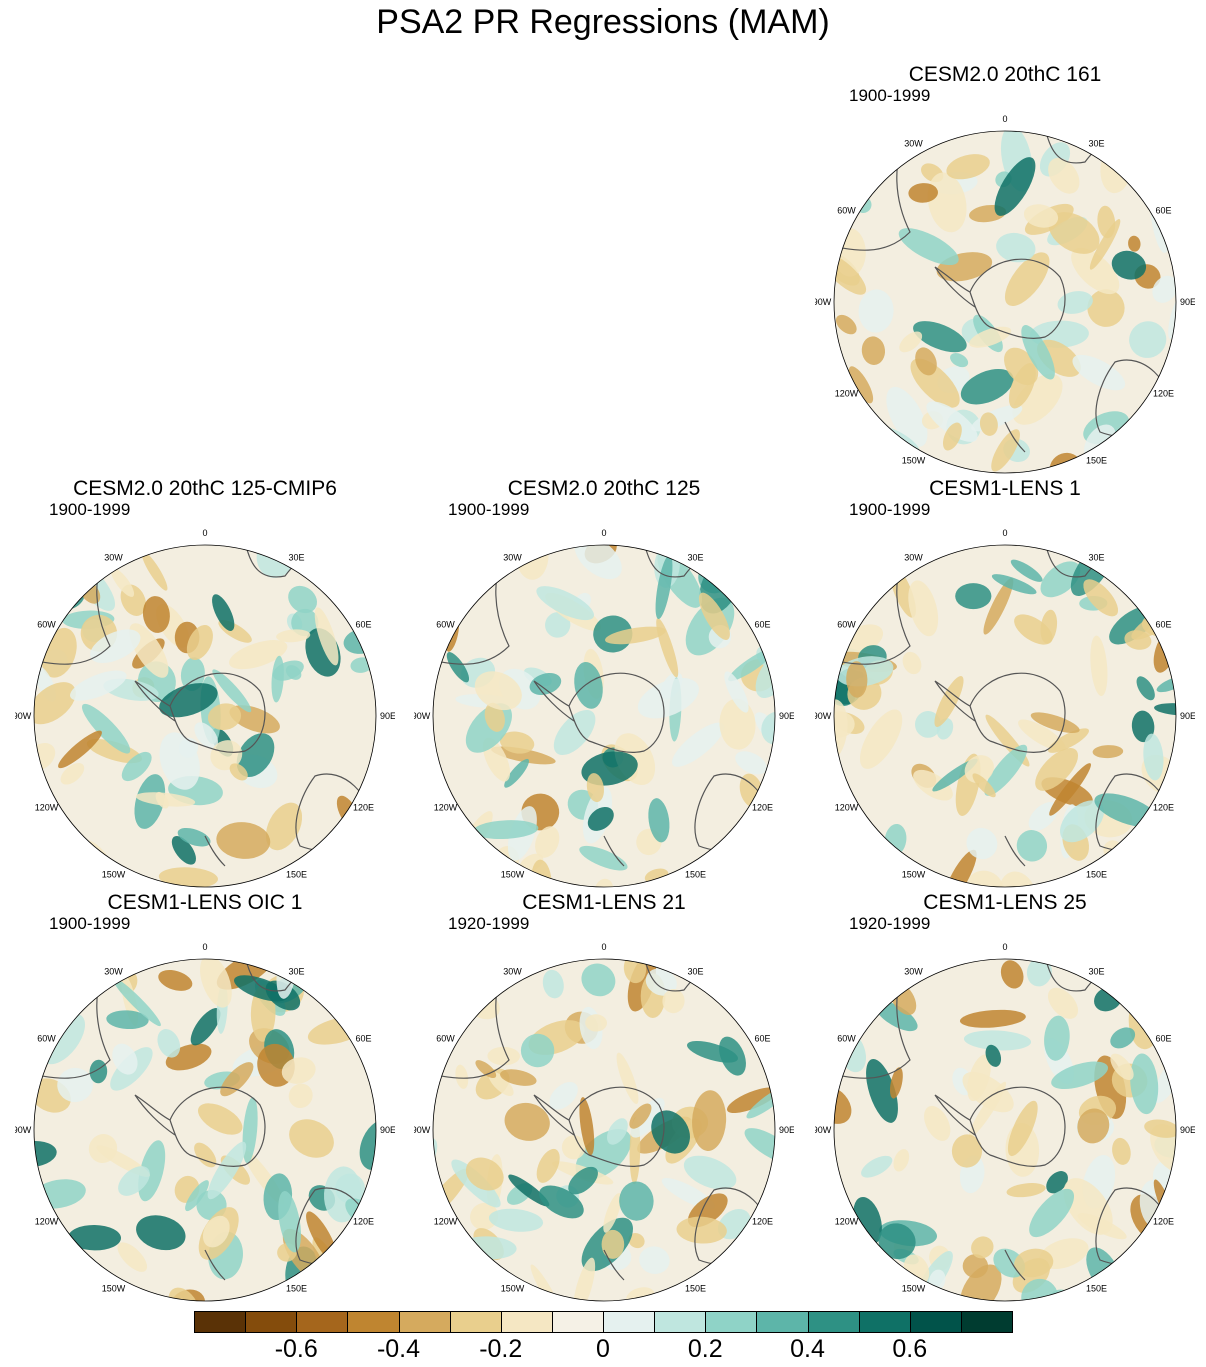 The width and height of the screenshot is (1206, 1367). Describe the element at coordinates (1004, 947) in the screenshot. I see `longitude-label: 0` at that location.